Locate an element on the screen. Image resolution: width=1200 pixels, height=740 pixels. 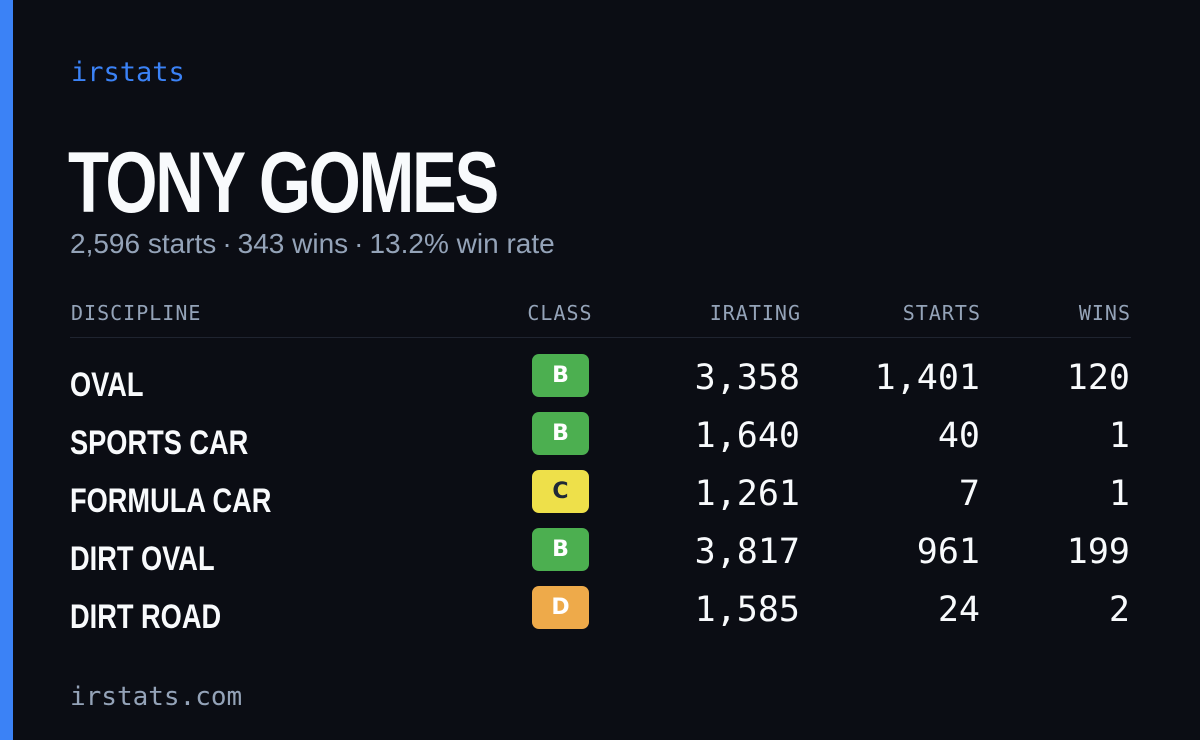
class-badge: C is located at coordinates (560, 491).